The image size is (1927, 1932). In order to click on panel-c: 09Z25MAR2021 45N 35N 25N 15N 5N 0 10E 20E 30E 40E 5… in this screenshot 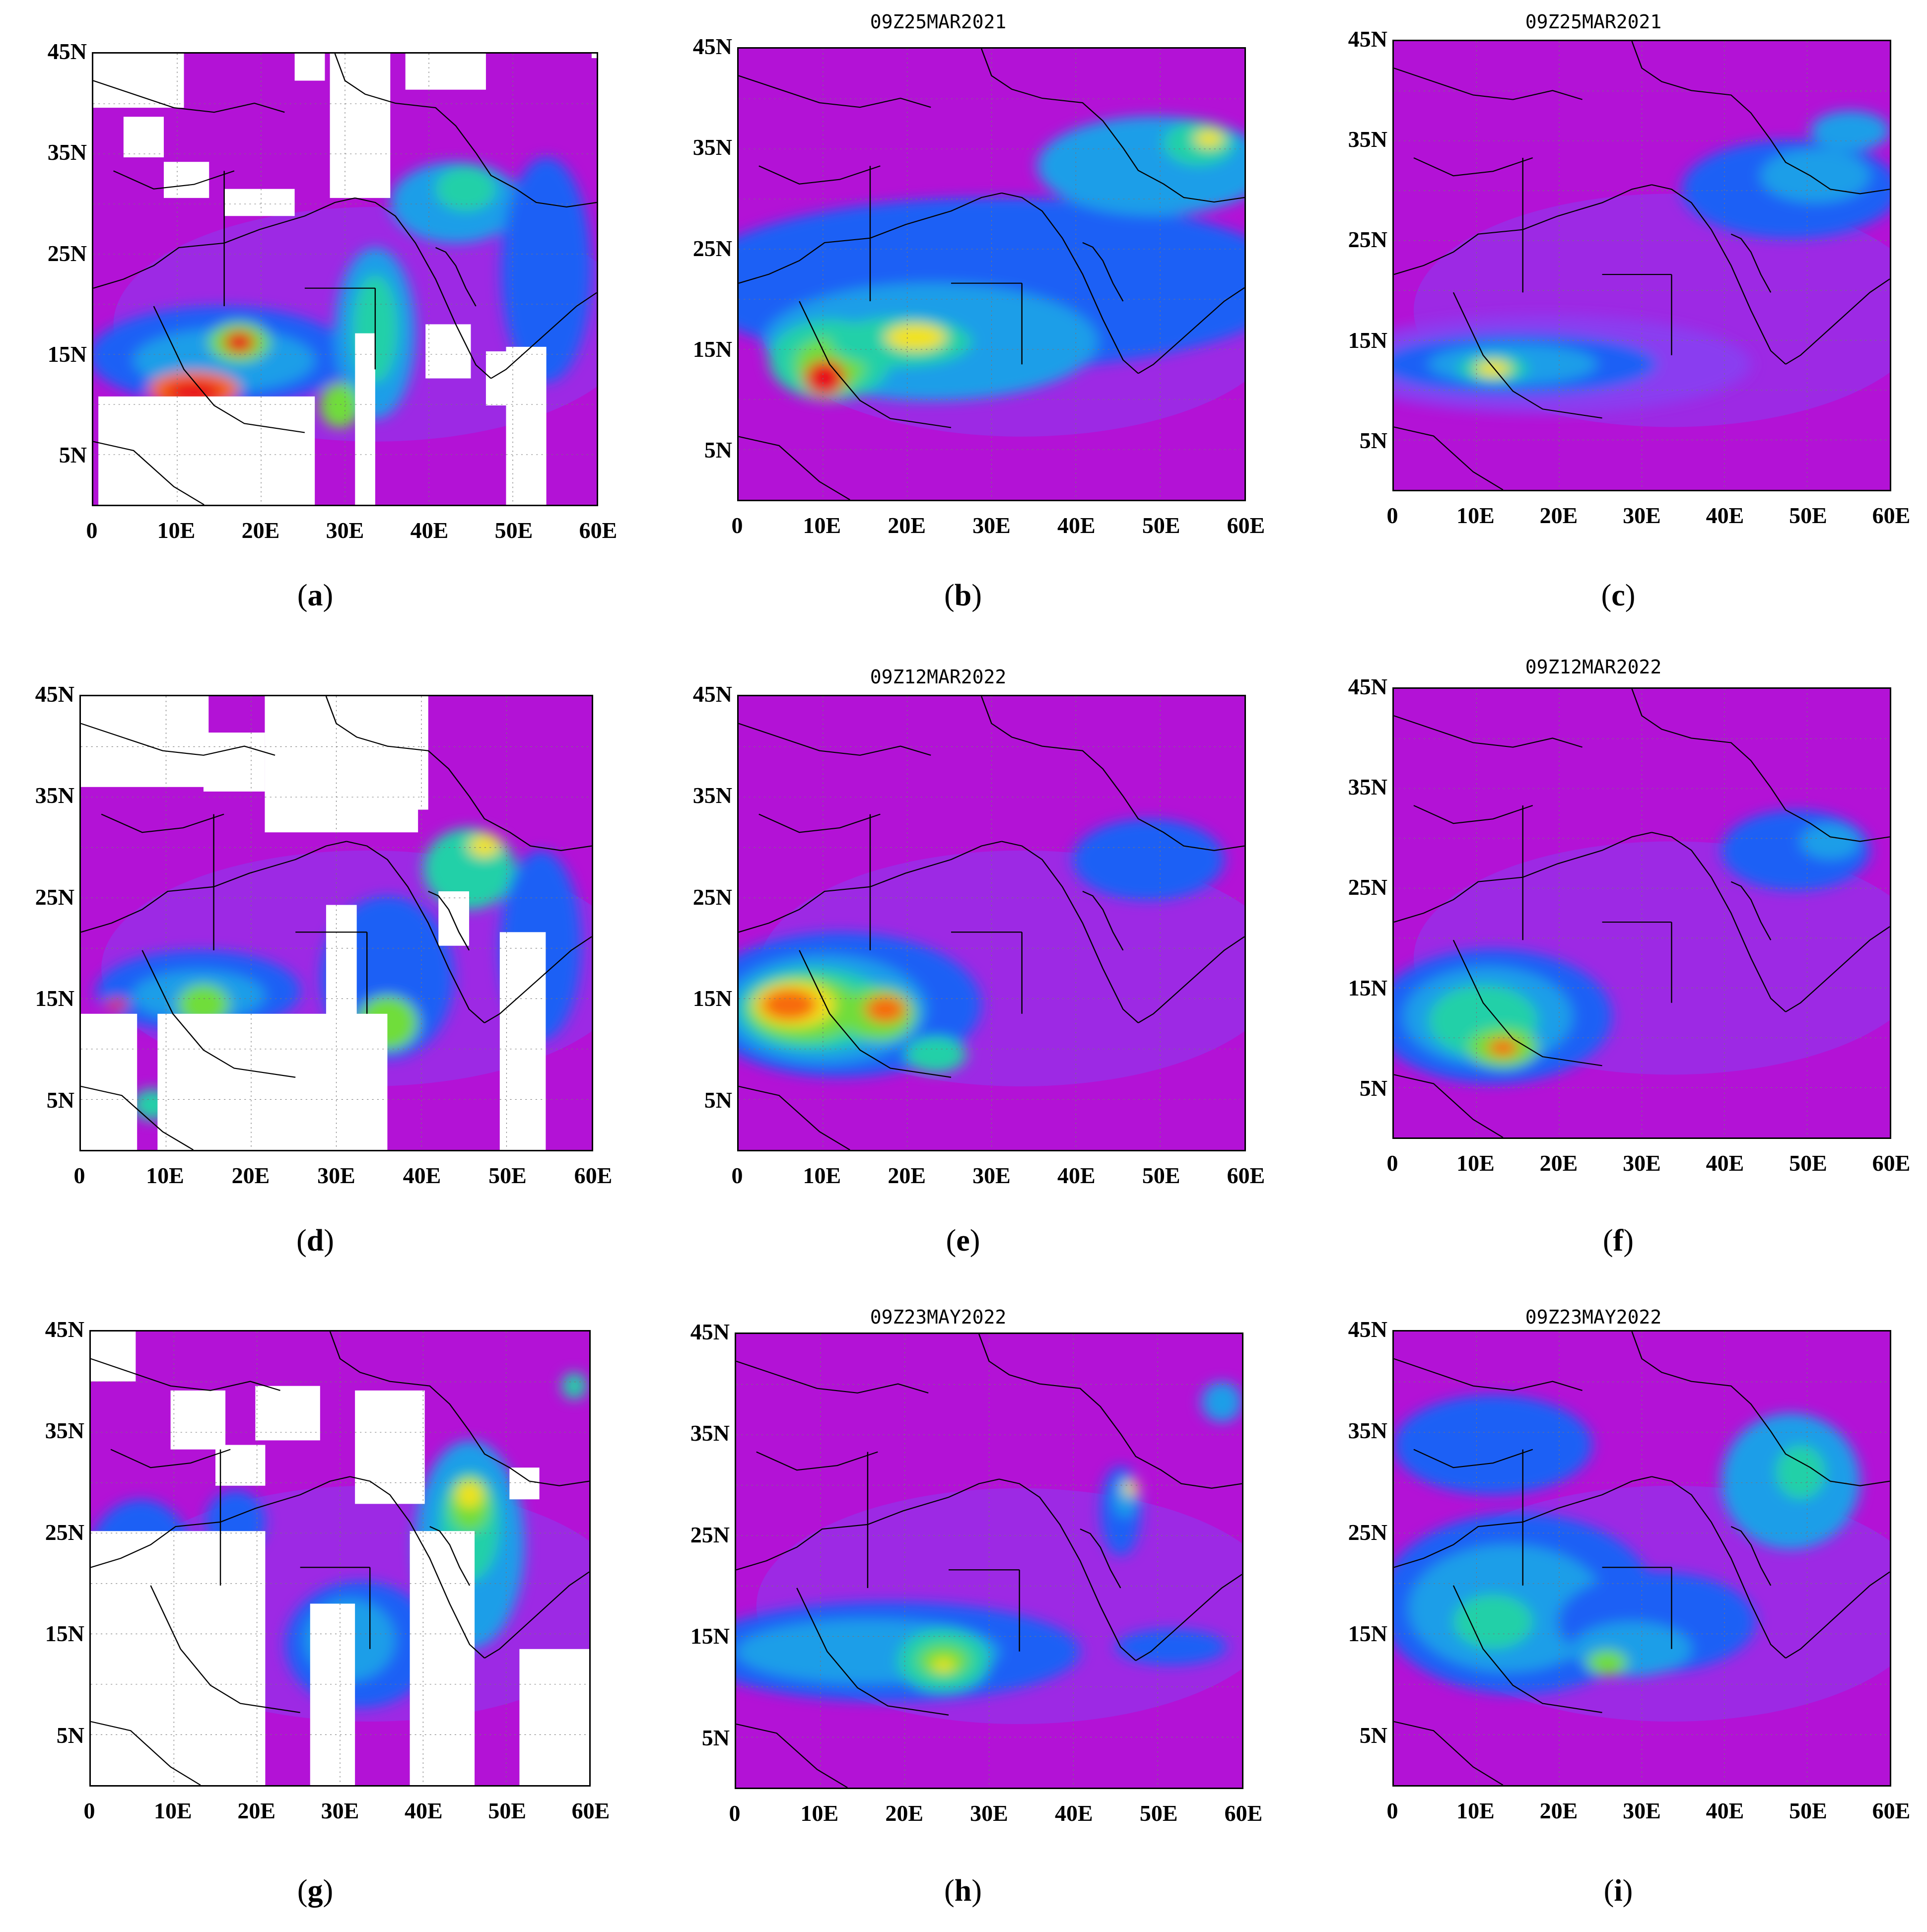, I will do `click(1606, 307)`.